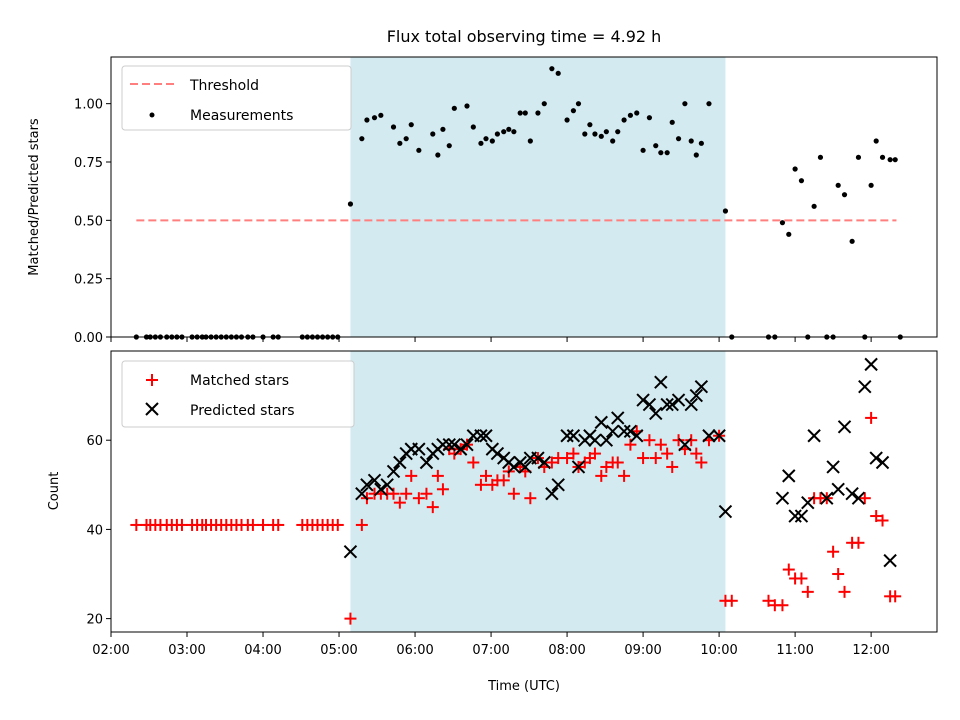  I want to click on x-tick-label: 08:00, so click(566, 650).